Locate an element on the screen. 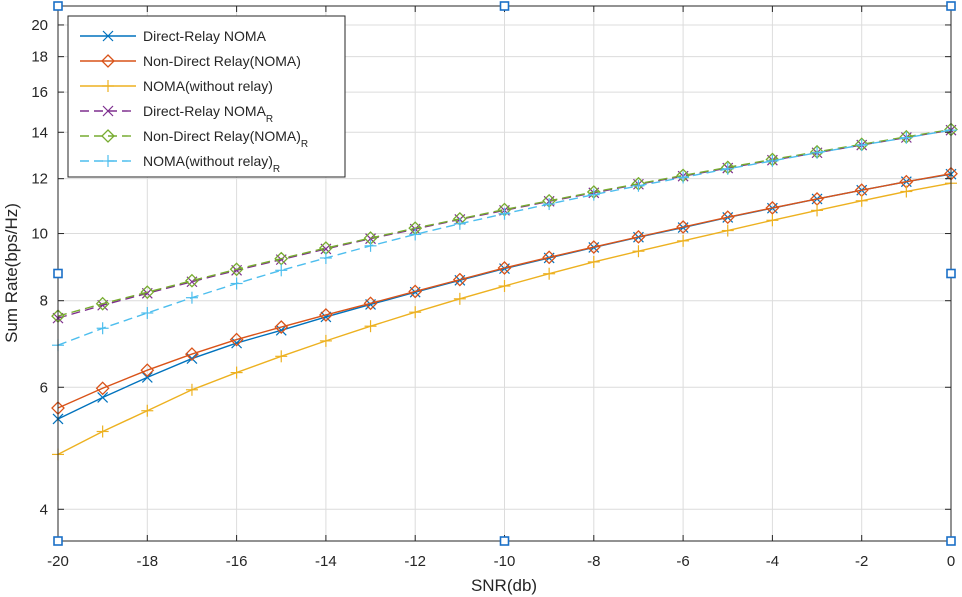  y-tick-label: 16 is located at coordinates (39, 92).